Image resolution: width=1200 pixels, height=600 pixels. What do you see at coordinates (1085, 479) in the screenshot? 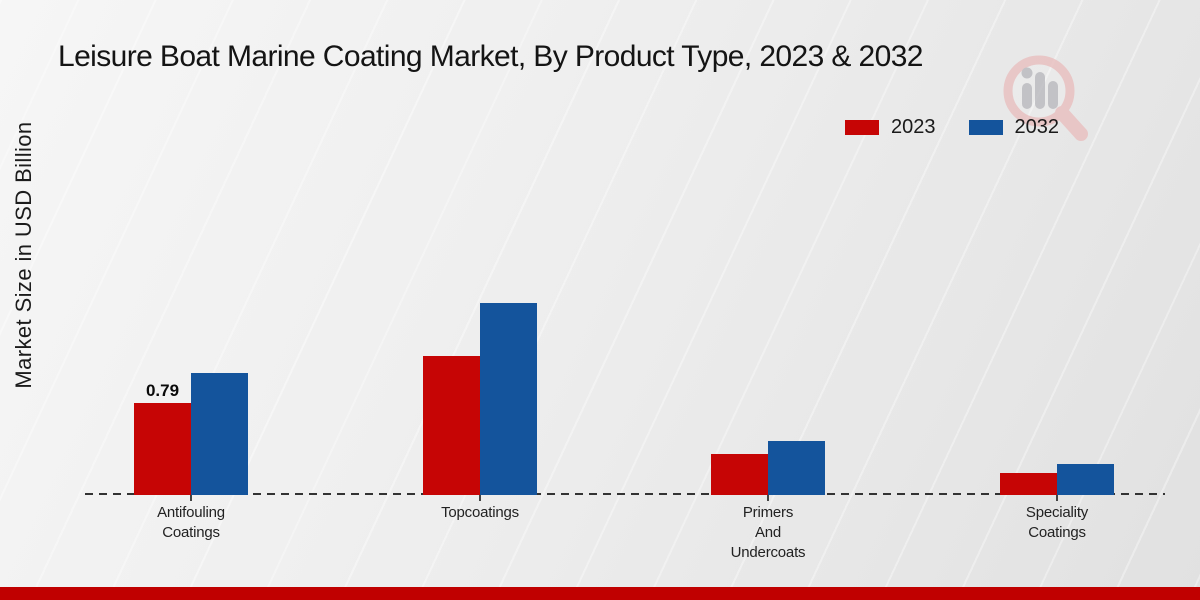
I see `bar-2032-speciality-coatings` at bounding box center [1085, 479].